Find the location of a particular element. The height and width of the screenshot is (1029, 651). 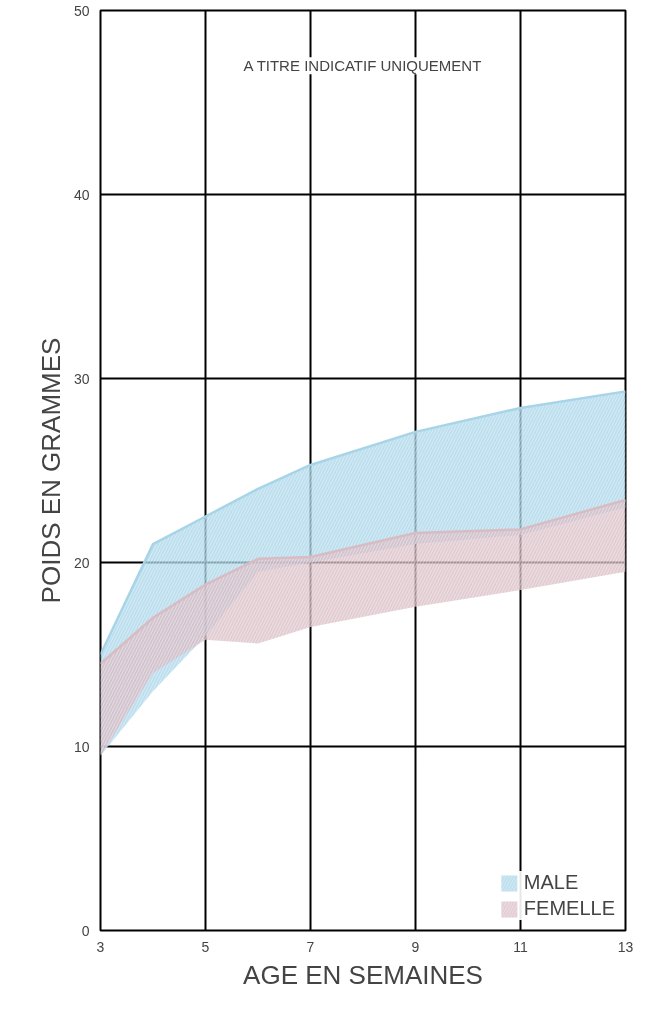

y-tick-label: 30 is located at coordinates (81, 378).